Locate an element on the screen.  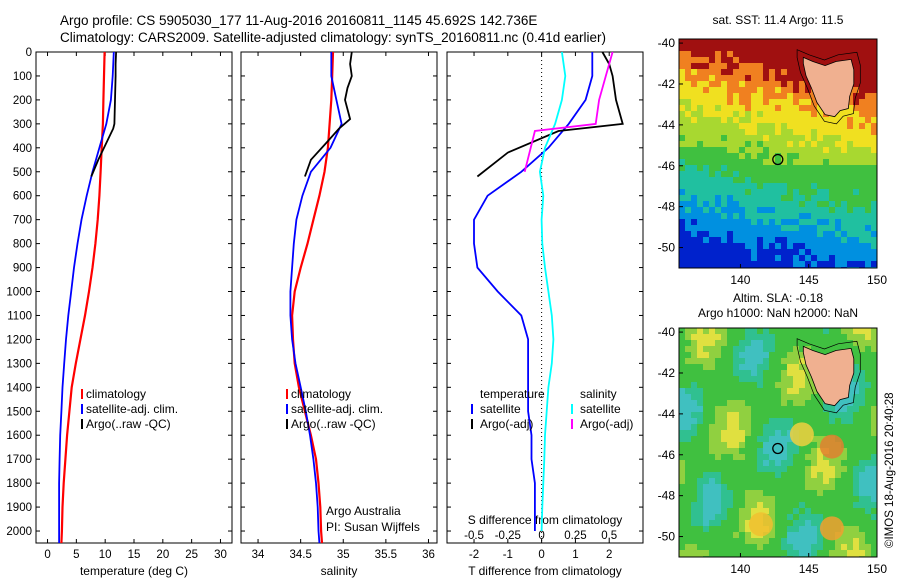
x-tick-label: -2 is located at coordinates (474, 555).